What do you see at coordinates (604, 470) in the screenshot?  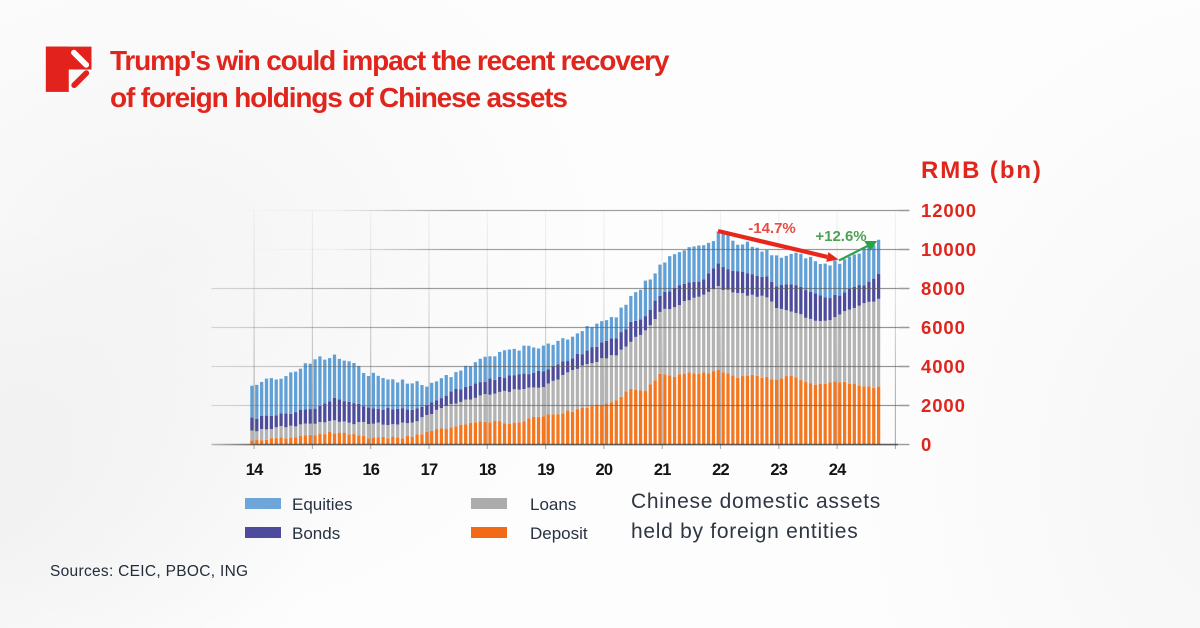 I see `svg-text: 20` at bounding box center [604, 470].